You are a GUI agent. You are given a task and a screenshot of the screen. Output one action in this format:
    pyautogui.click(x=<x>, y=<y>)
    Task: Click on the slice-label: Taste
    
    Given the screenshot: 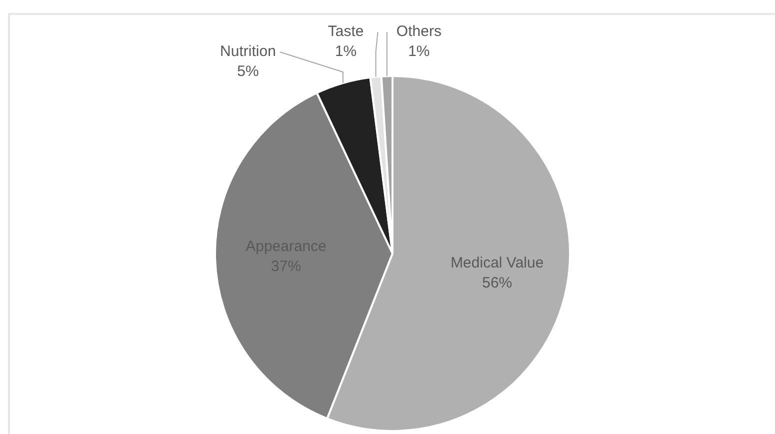 What is the action you would take?
    pyautogui.click(x=346, y=31)
    